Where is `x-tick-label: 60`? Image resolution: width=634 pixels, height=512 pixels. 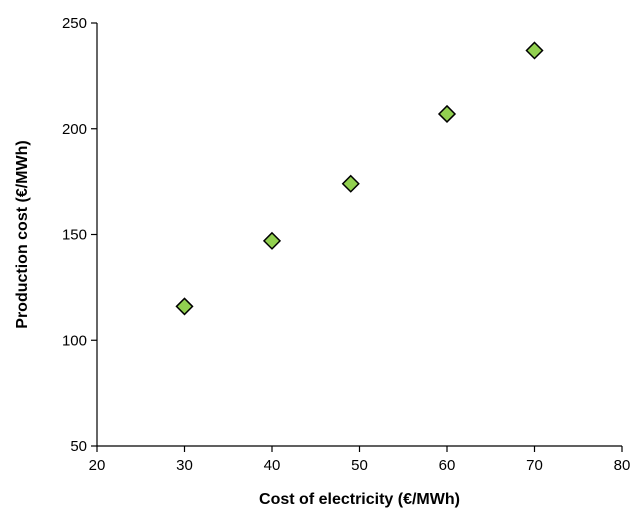
x-tick-label: 60 is located at coordinates (447, 465).